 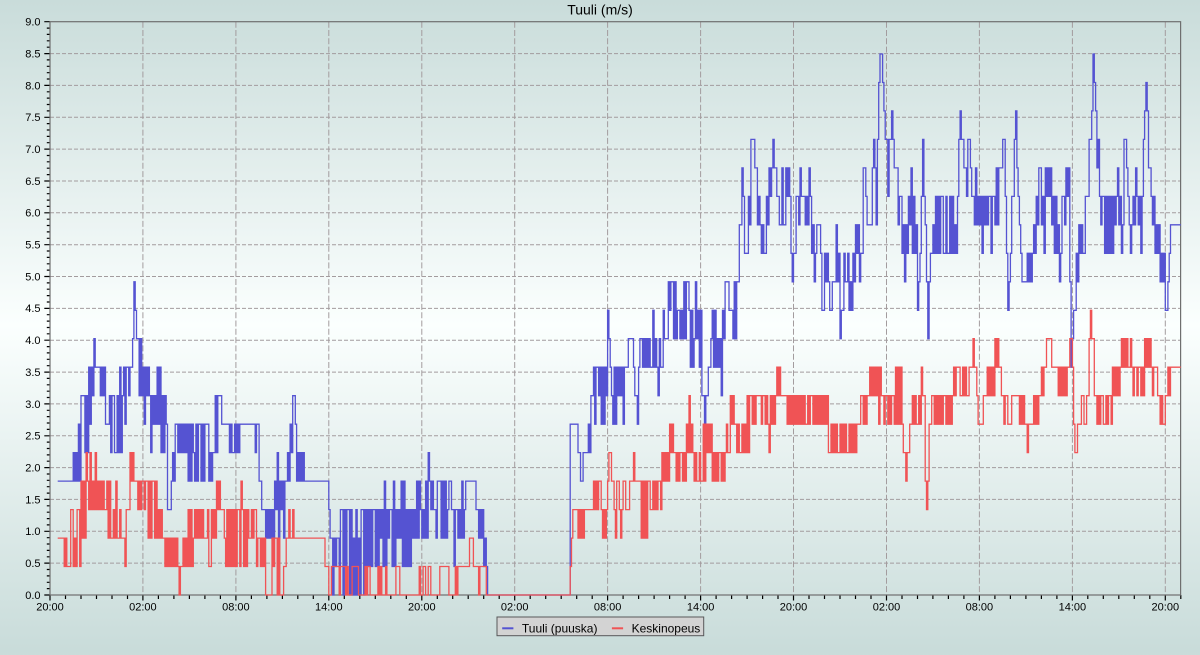 What do you see at coordinates (32, 596) in the screenshot?
I see `svg-text: 0.0` at bounding box center [32, 596].